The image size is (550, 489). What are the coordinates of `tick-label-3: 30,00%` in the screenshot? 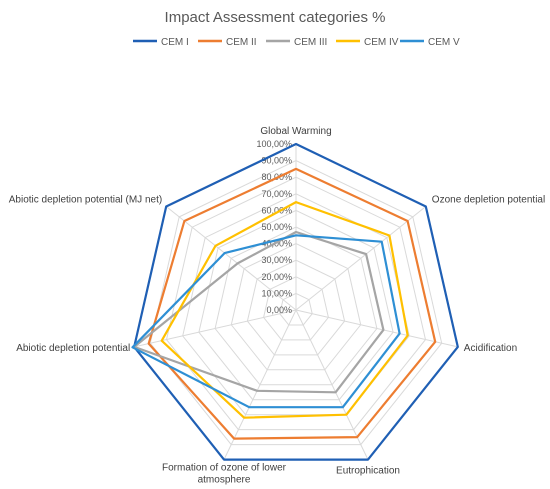 It's located at (276, 260).